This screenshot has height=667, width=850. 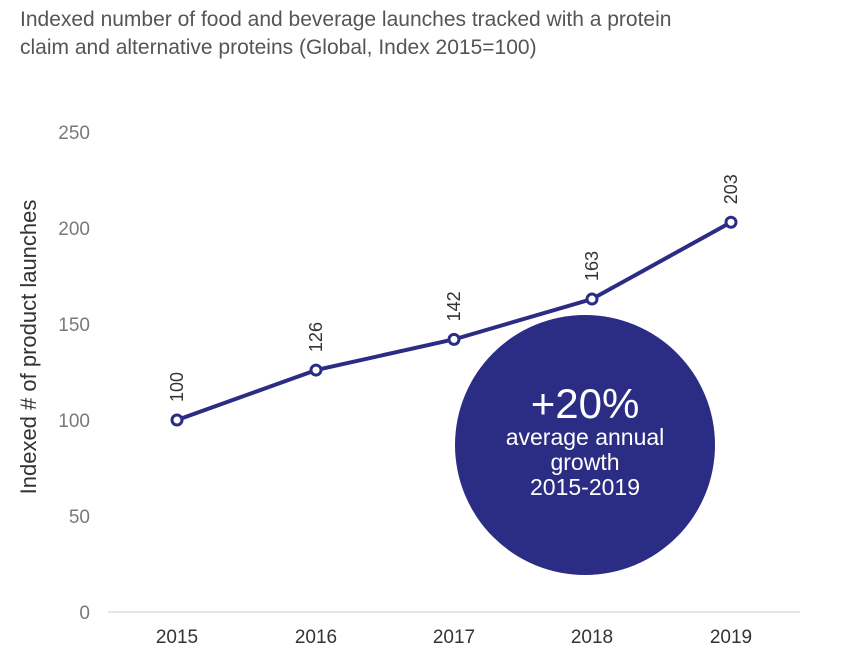 I want to click on x-tick-label: 2018, so click(x=592, y=637).